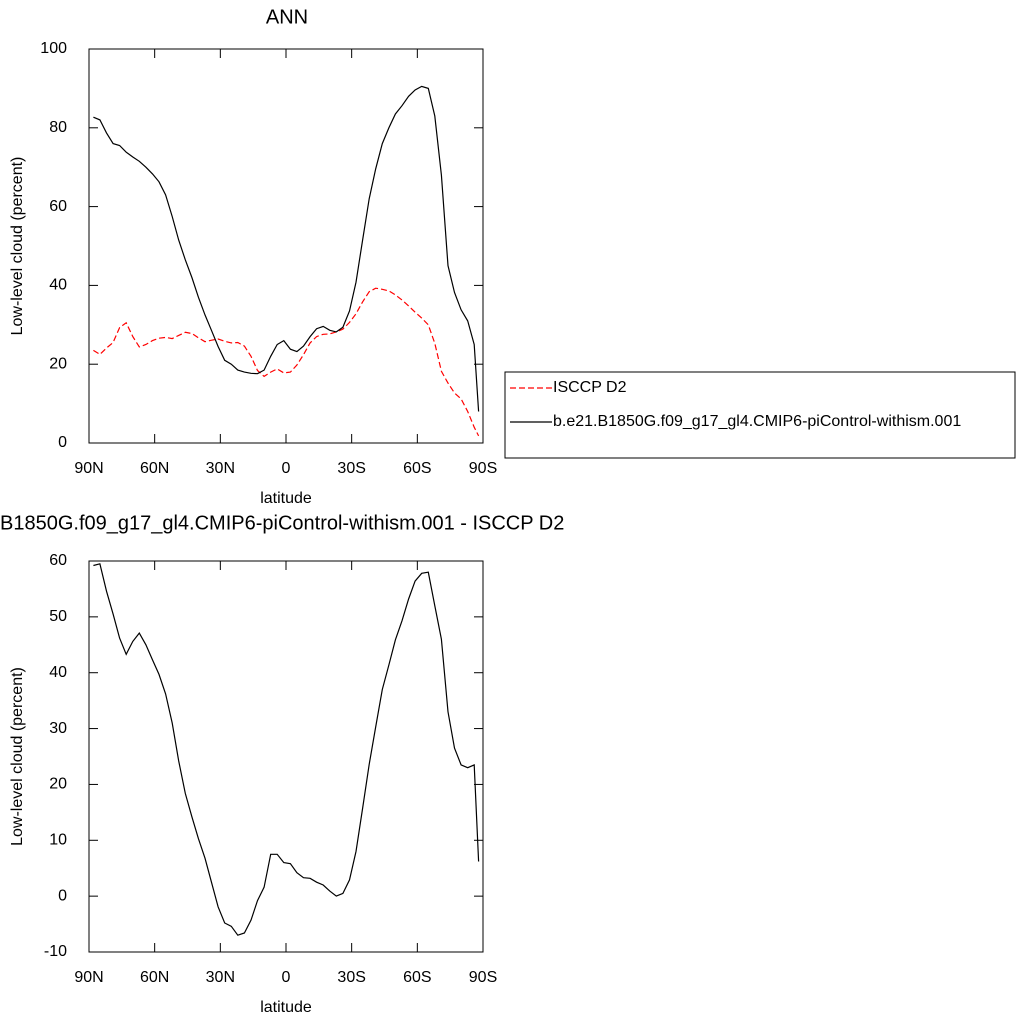 This screenshot has width=1024, height=1024. I want to click on legend-label: ISCCP D2, so click(590, 387).